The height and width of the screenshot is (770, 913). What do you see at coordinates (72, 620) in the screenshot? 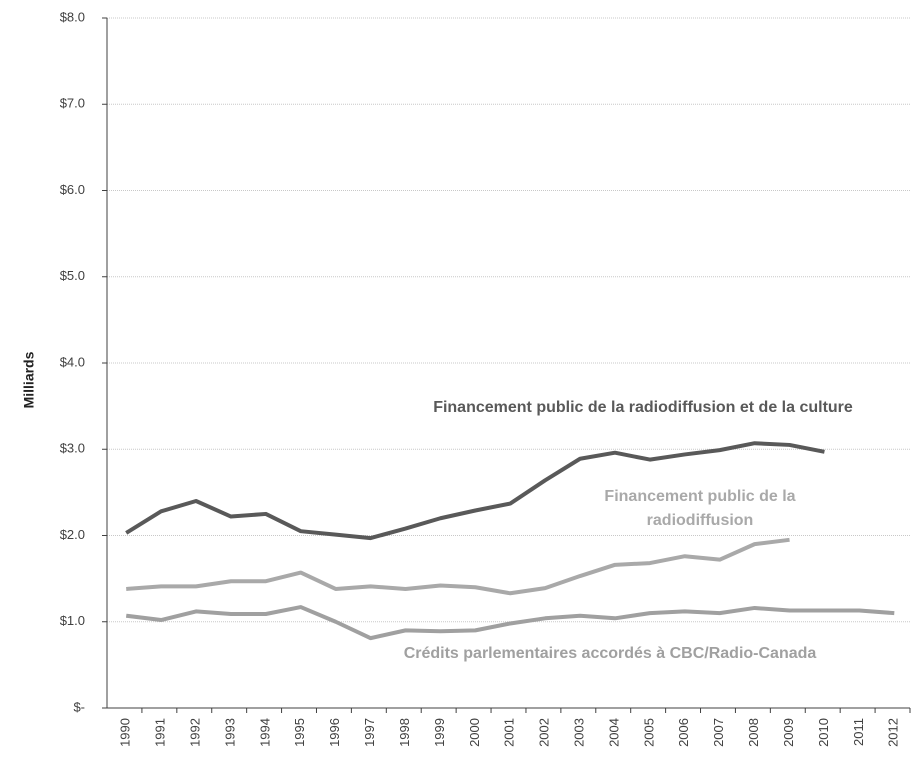
I see `y-tick-label: $1.0` at bounding box center [72, 620].